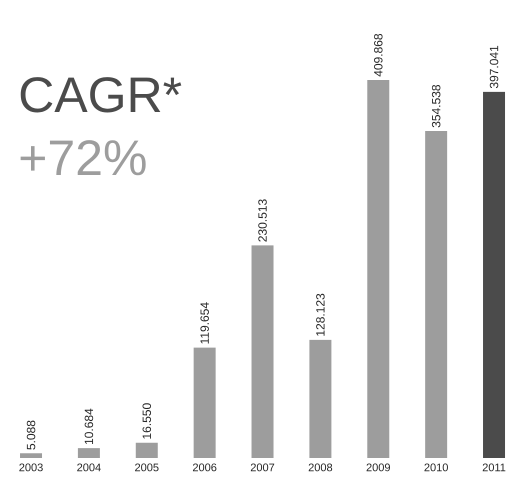  What do you see at coordinates (83, 158) in the screenshot?
I see `annotation: +72%` at bounding box center [83, 158].